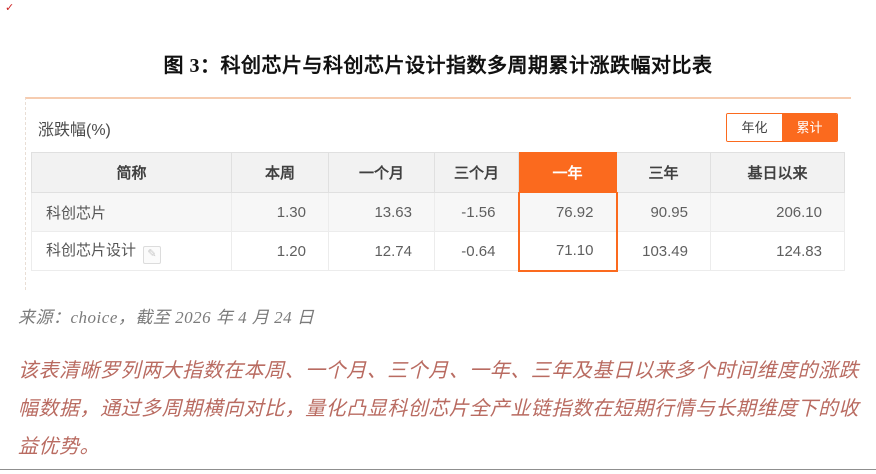 The height and width of the screenshot is (474, 876). Describe the element at coordinates (809, 127) in the screenshot. I see `toggle-cumulative-button: 累计` at that location.